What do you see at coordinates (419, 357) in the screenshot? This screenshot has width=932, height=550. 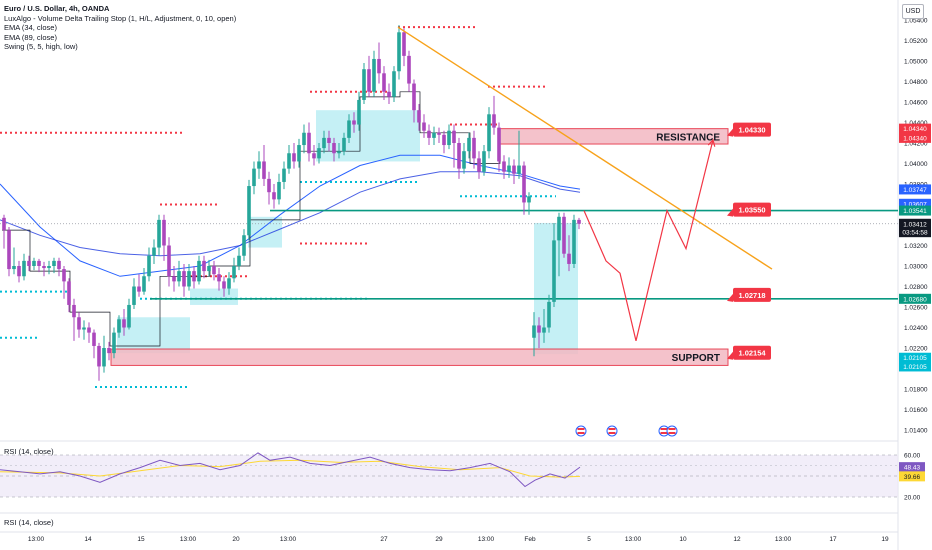 I see `support-zone` at bounding box center [419, 357].